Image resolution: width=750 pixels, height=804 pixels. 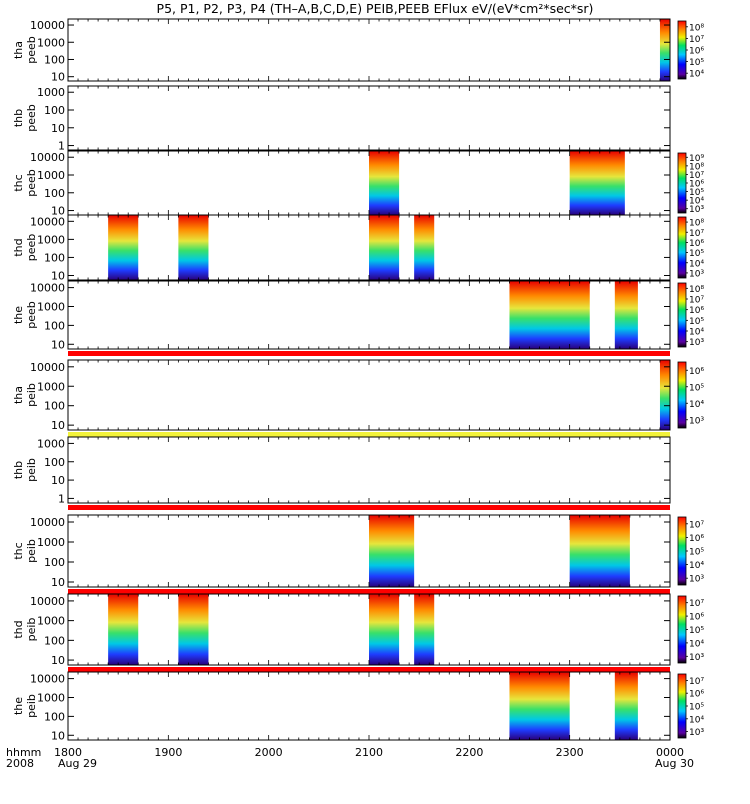 What do you see at coordinates (369, 434) in the screenshot?
I see `flag-bar-yellow` at bounding box center [369, 434].